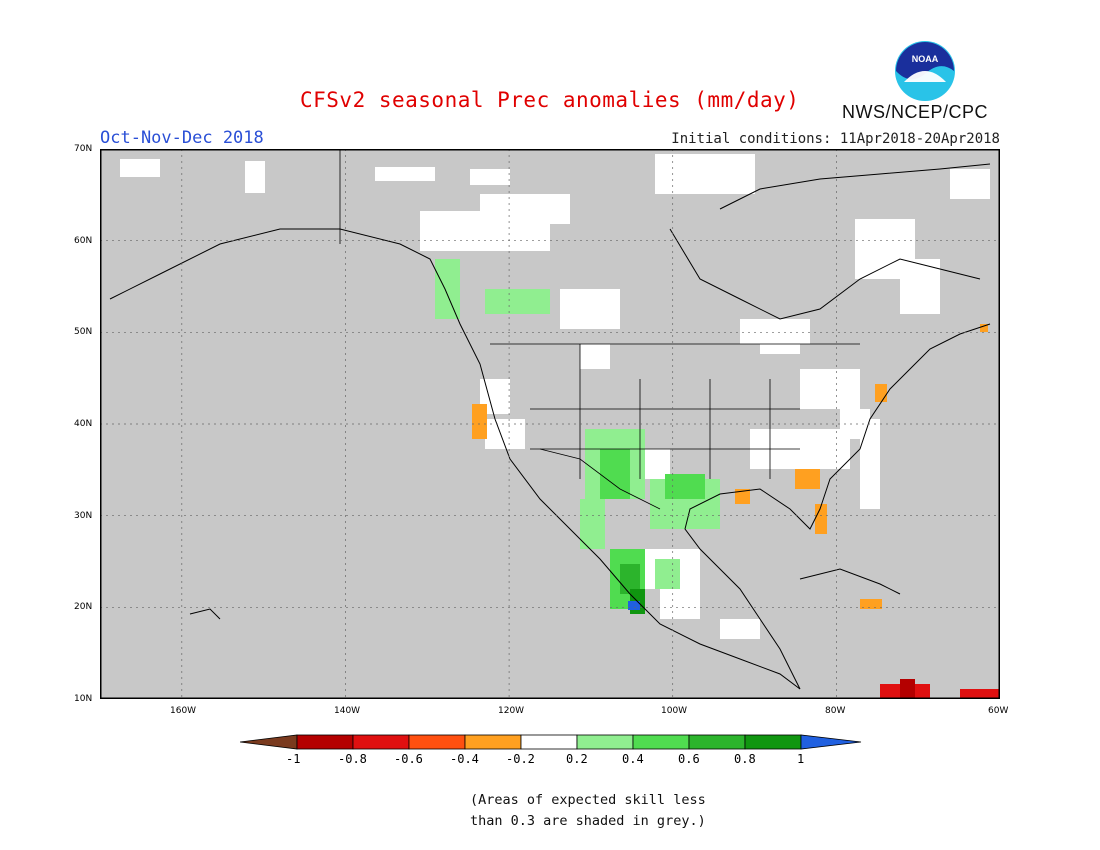 This screenshot has height=850, width=1100. I want to click on agency-label: NWS/NCEP/CPC, so click(915, 112).